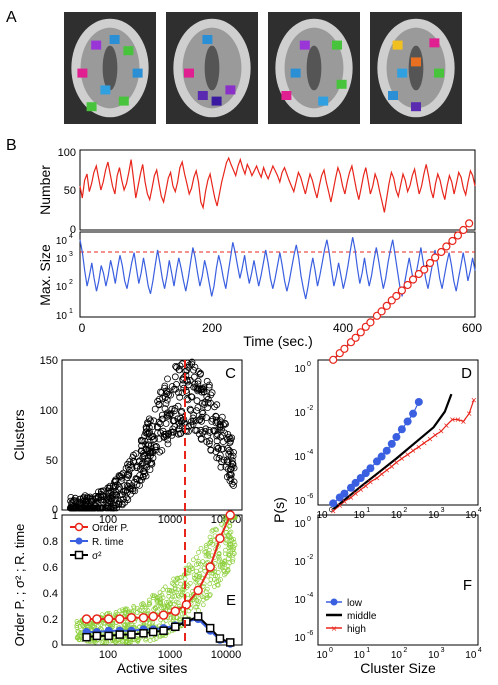 This screenshot has width=498, height=685. What do you see at coordinates (310, 633) in the screenshot?
I see `f-y-tick-exp: -6` at bounding box center [310, 633].